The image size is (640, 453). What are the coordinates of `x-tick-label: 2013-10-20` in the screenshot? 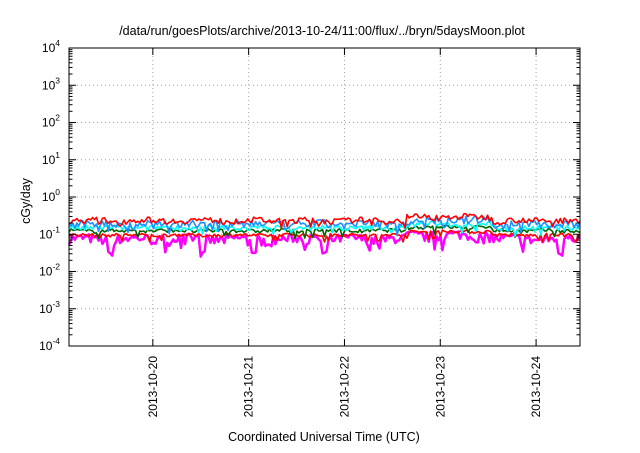 It's located at (153, 387).